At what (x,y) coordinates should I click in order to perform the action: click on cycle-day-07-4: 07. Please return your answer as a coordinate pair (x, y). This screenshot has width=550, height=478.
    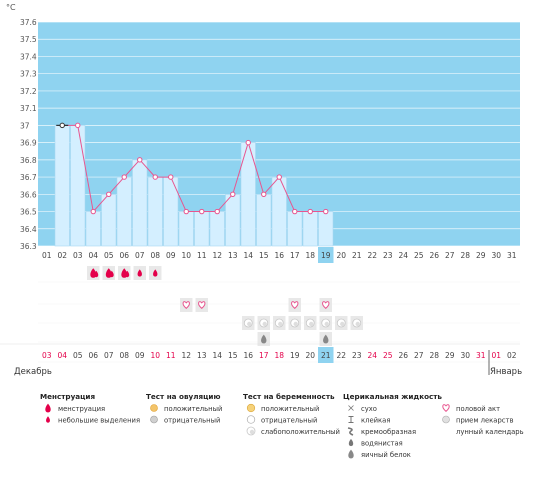
    Looking at the image, I should click on (109, 355).